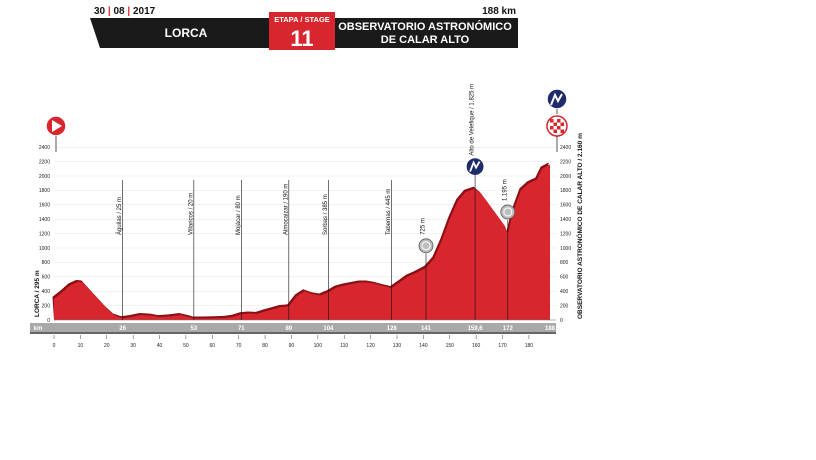 The height and width of the screenshot is (460, 816). I want to click on y-tick-label-right: 2200, so click(565, 162).